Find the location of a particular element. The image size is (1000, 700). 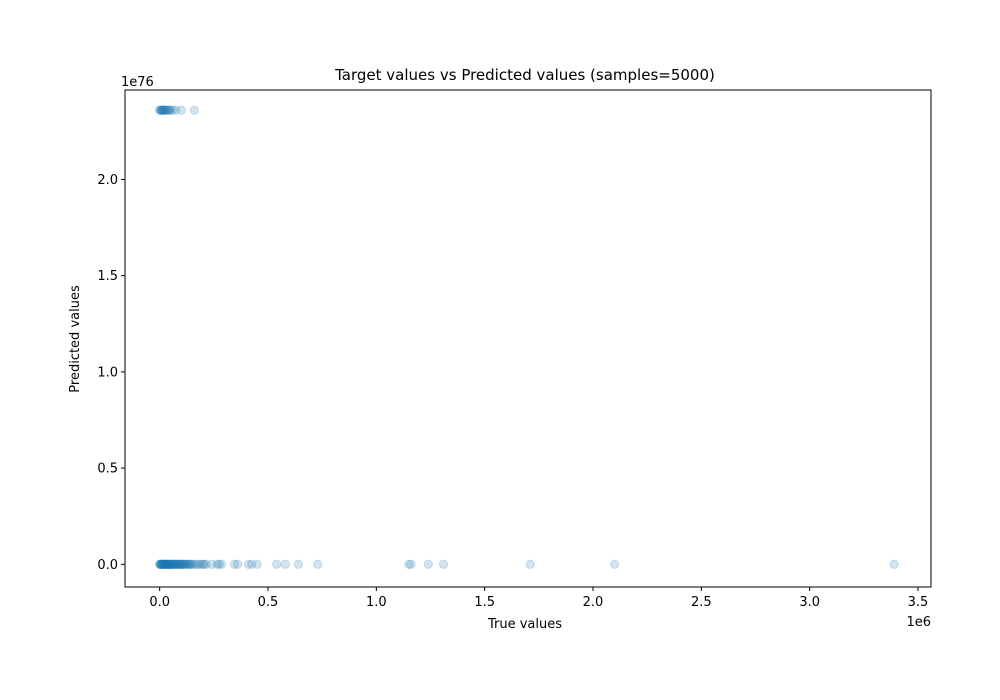

y-tick-label: 2.0 is located at coordinates (107, 180).